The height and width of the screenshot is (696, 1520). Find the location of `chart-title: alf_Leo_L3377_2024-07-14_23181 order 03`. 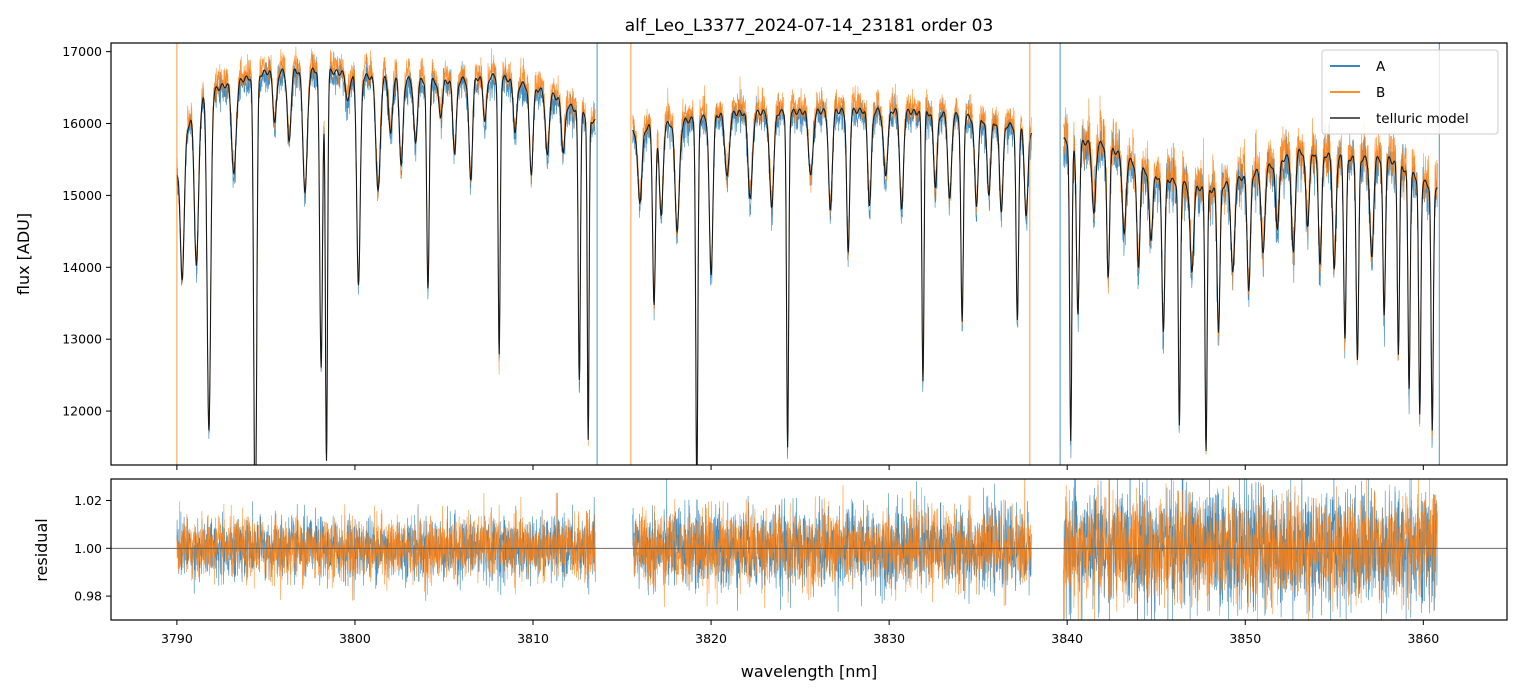

chart-title: alf_Leo_L3377_2024-07-14_23181 order 03 is located at coordinates (809, 26).